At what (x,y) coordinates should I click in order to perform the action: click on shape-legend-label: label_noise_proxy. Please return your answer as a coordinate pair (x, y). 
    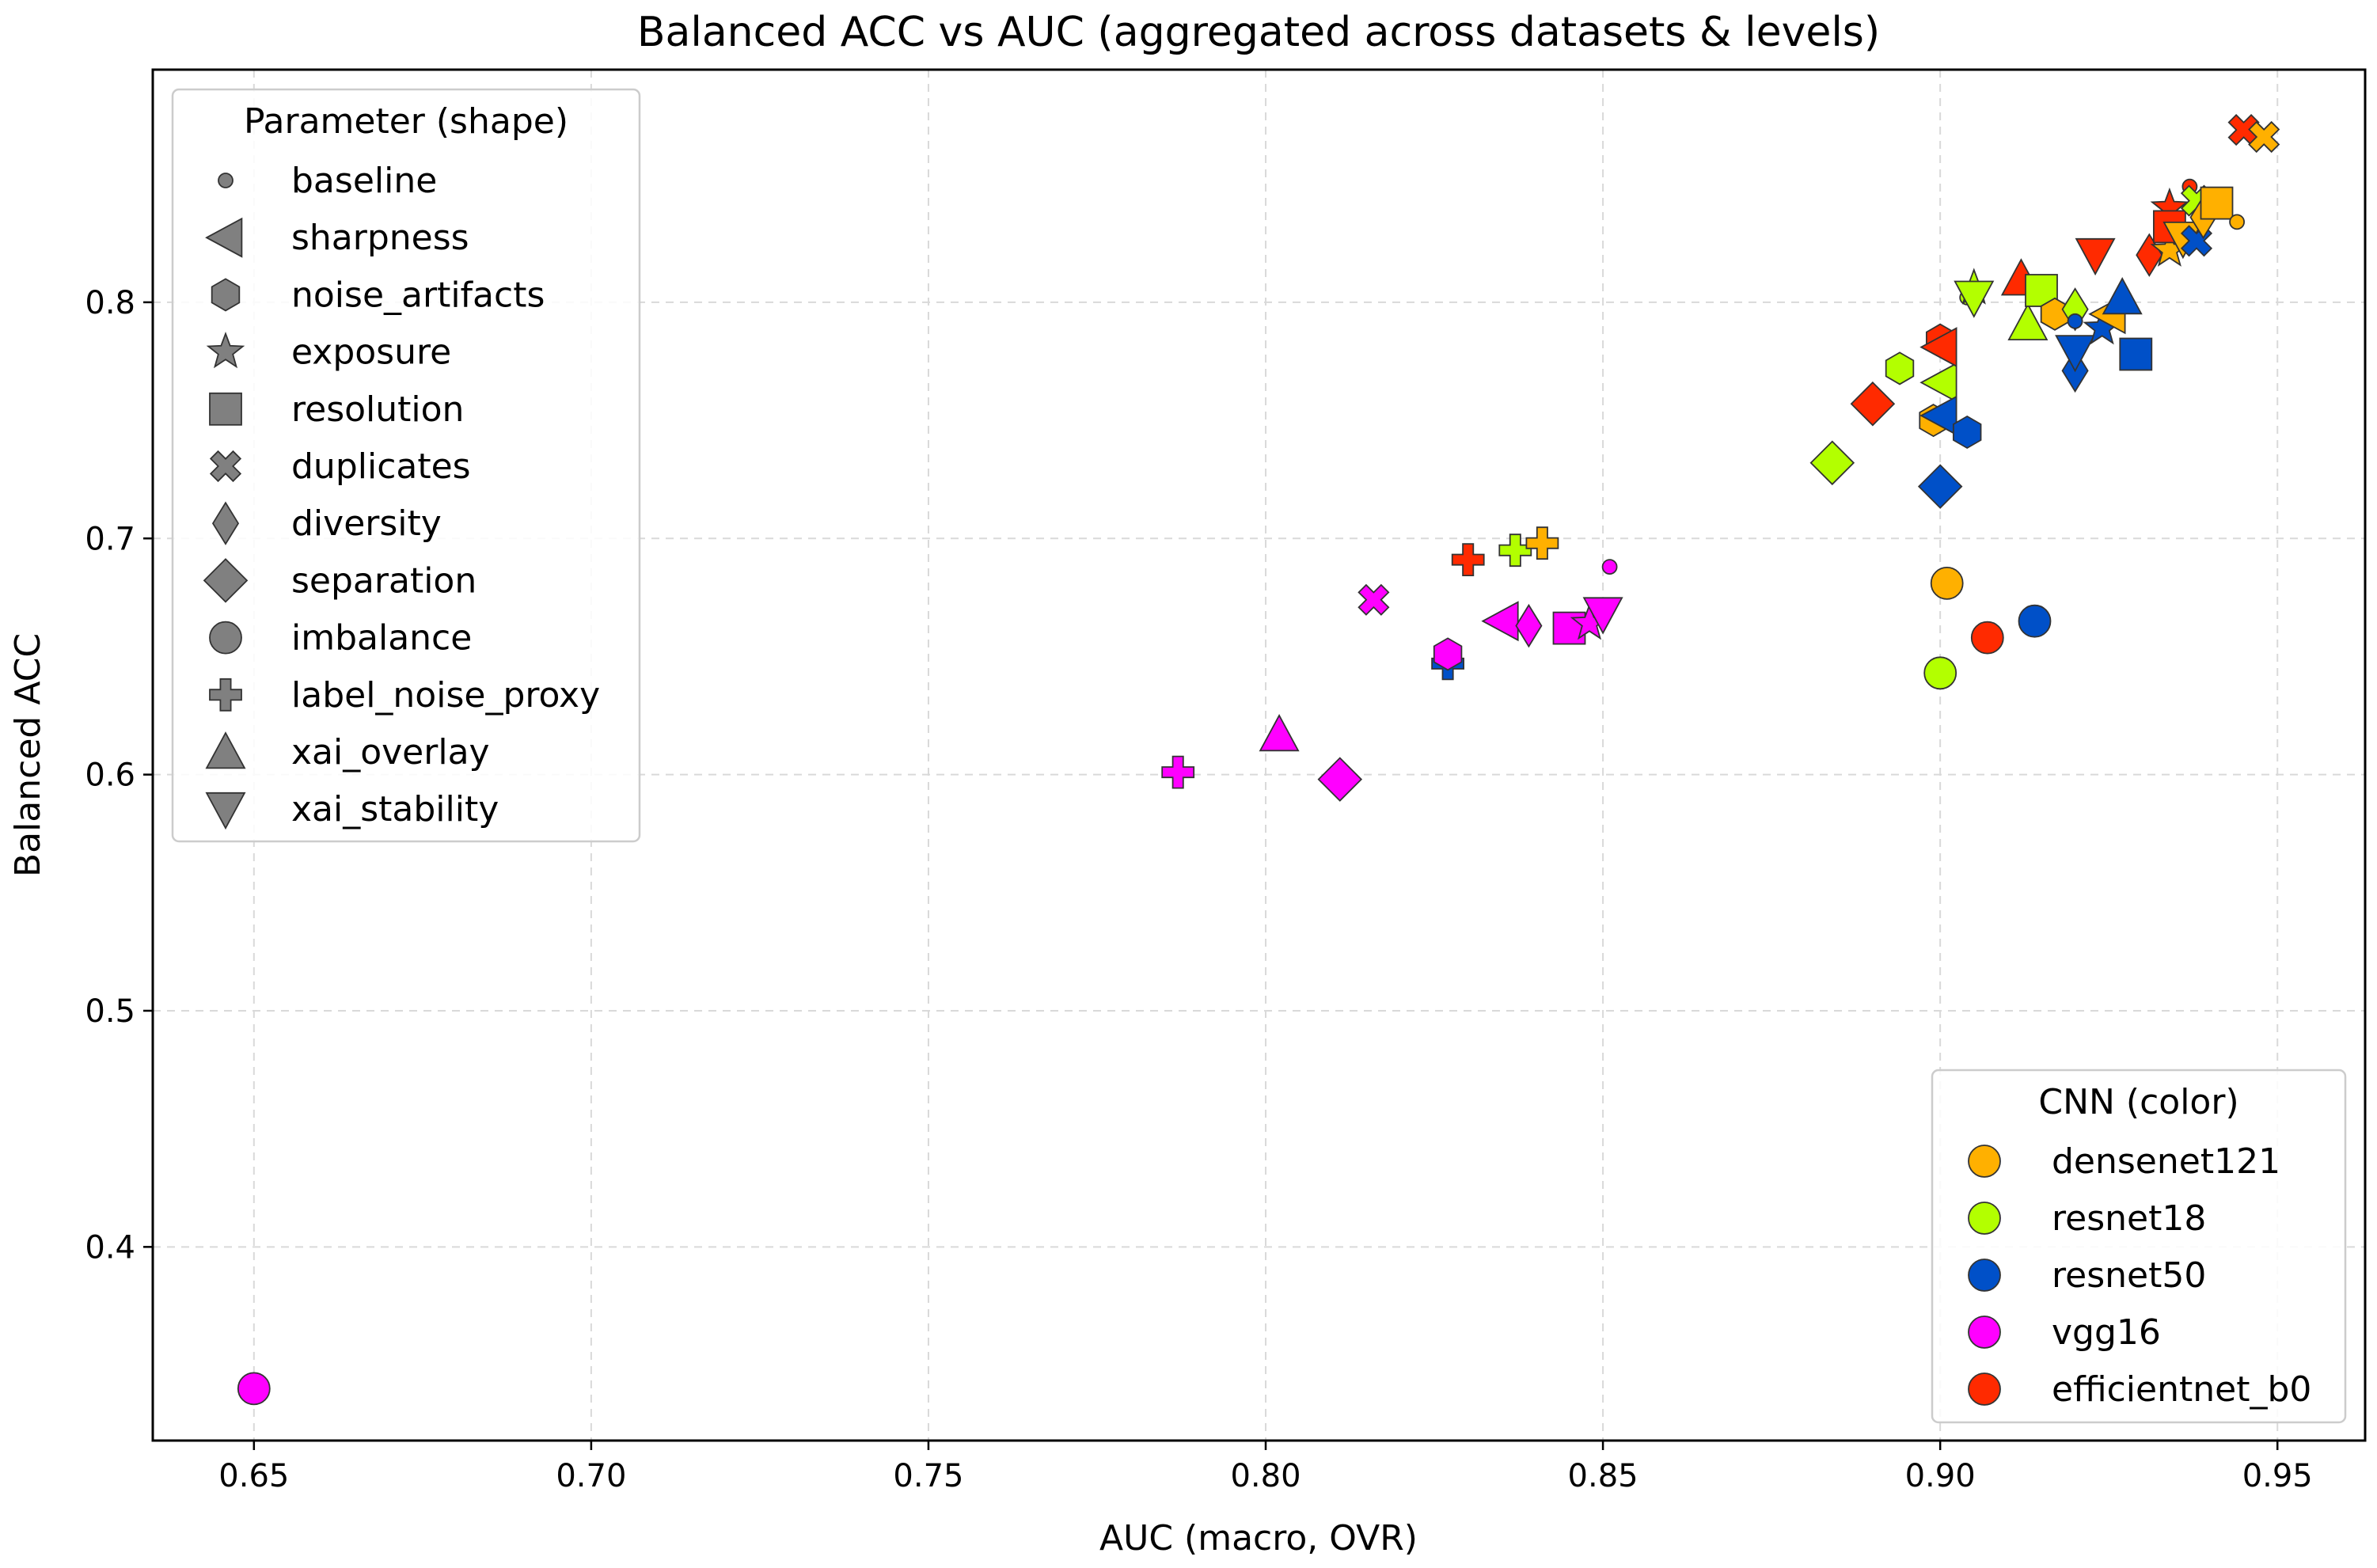
    Looking at the image, I should click on (445, 695).